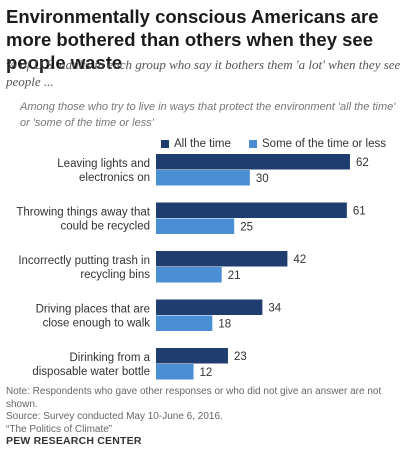 Image resolution: width=415 pixels, height=459 pixels. I want to click on legend-label-all-the-time: All the time, so click(202, 144).